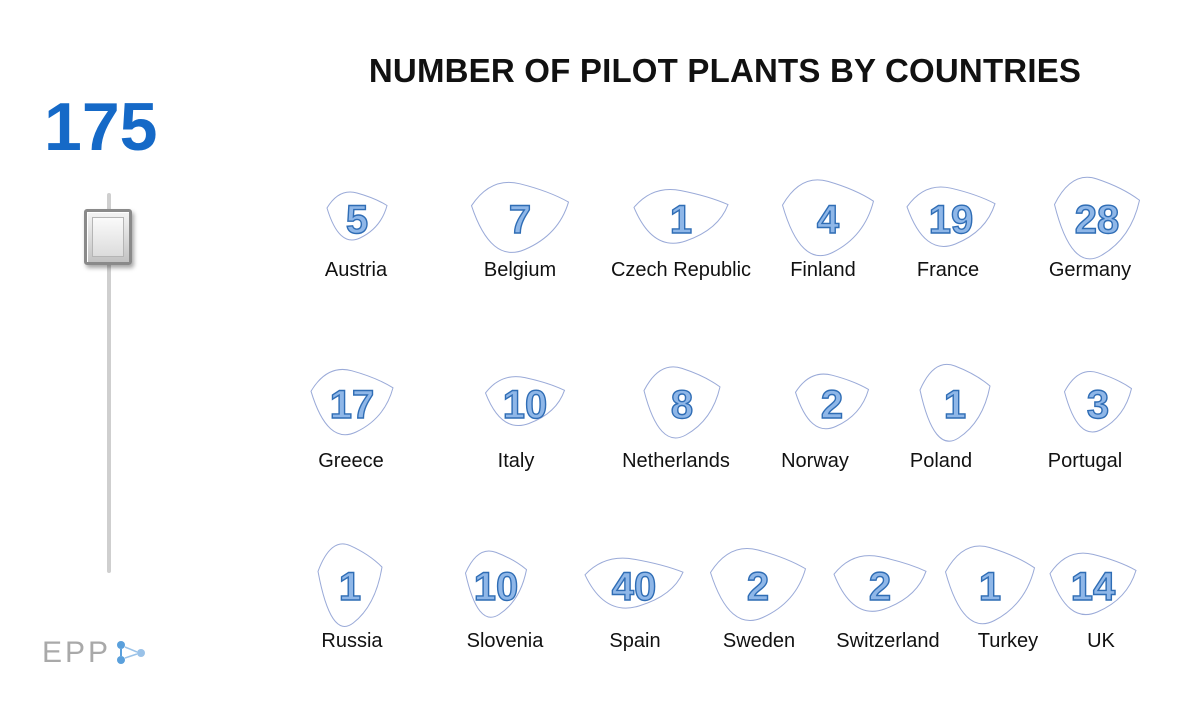 Image resolution: width=1192 pixels, height=712 pixels. I want to click on austria-value: 5, so click(357, 220).